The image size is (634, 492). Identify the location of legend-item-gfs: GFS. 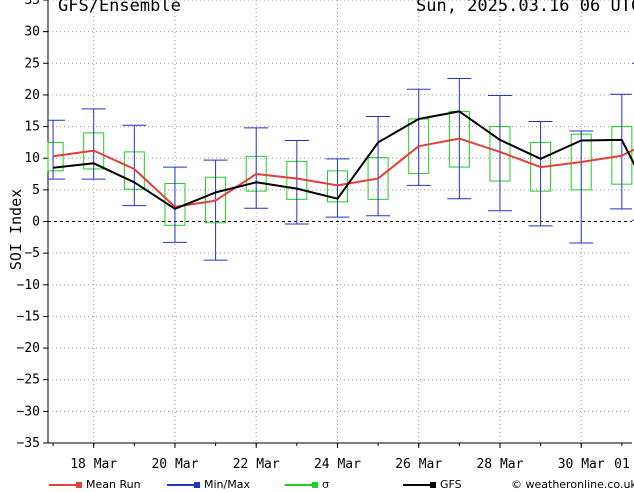
(432, 485).